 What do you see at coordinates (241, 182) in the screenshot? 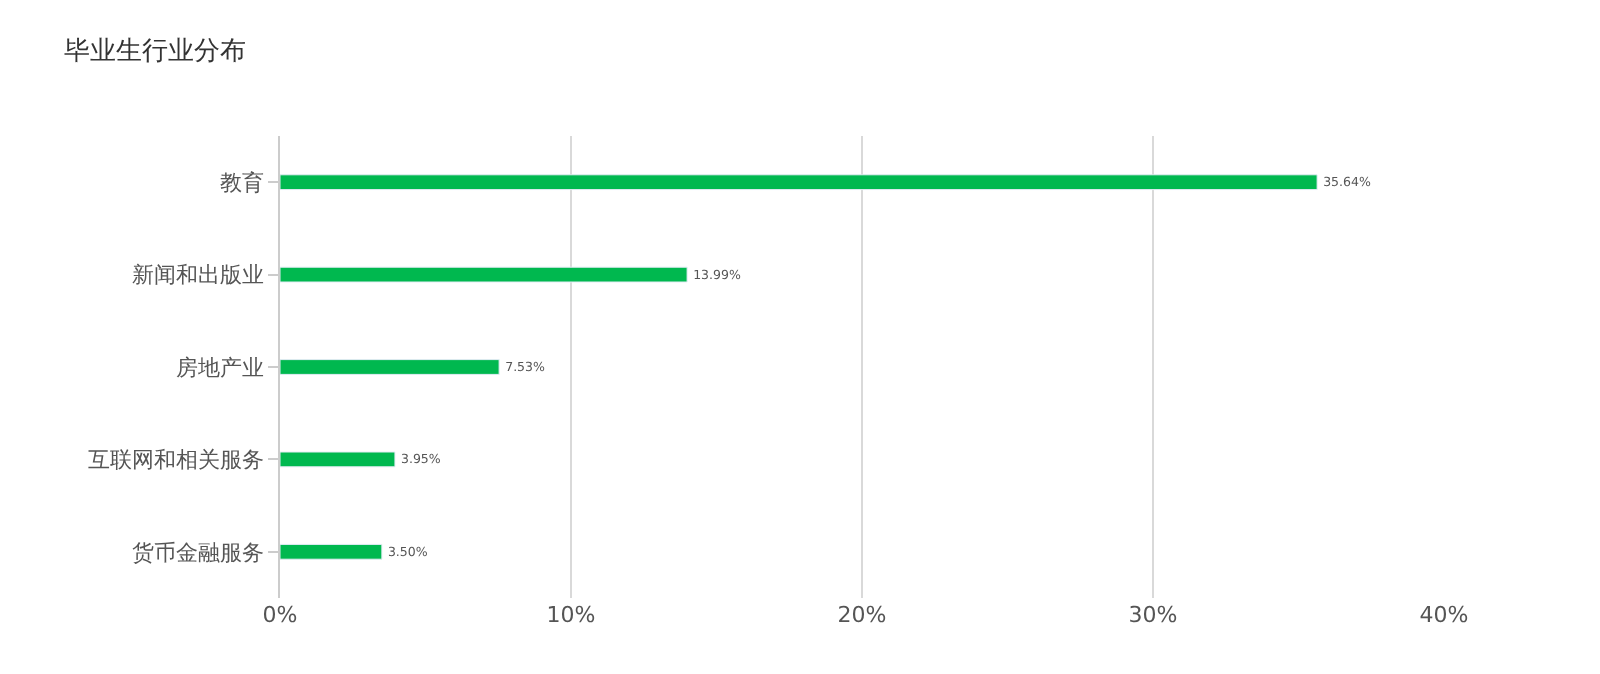
I see `y-tick-label: 教育` at bounding box center [241, 182].